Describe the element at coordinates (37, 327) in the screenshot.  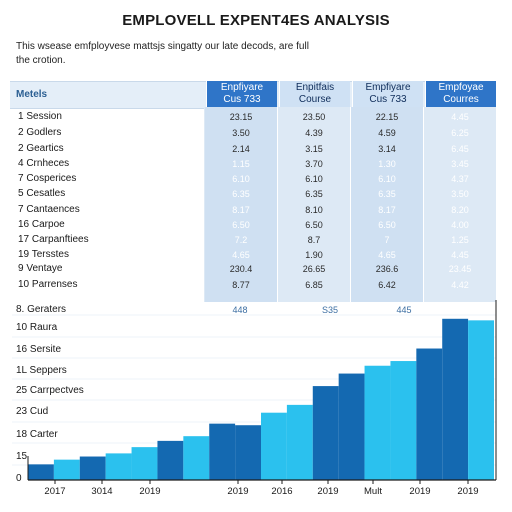
I see `y-tick-label: 10 Raura` at that location.